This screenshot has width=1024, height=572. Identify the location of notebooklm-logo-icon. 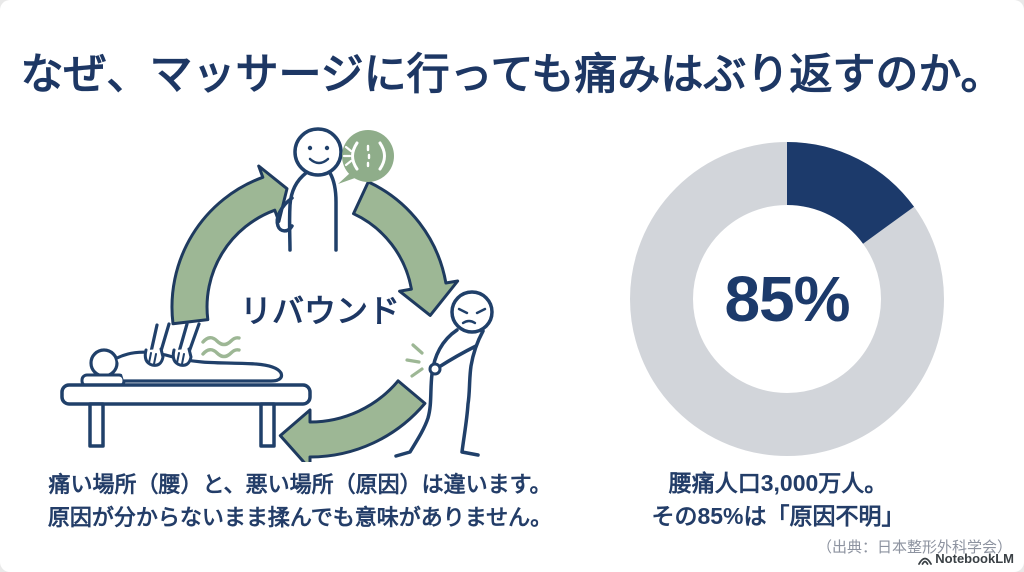
(925, 561).